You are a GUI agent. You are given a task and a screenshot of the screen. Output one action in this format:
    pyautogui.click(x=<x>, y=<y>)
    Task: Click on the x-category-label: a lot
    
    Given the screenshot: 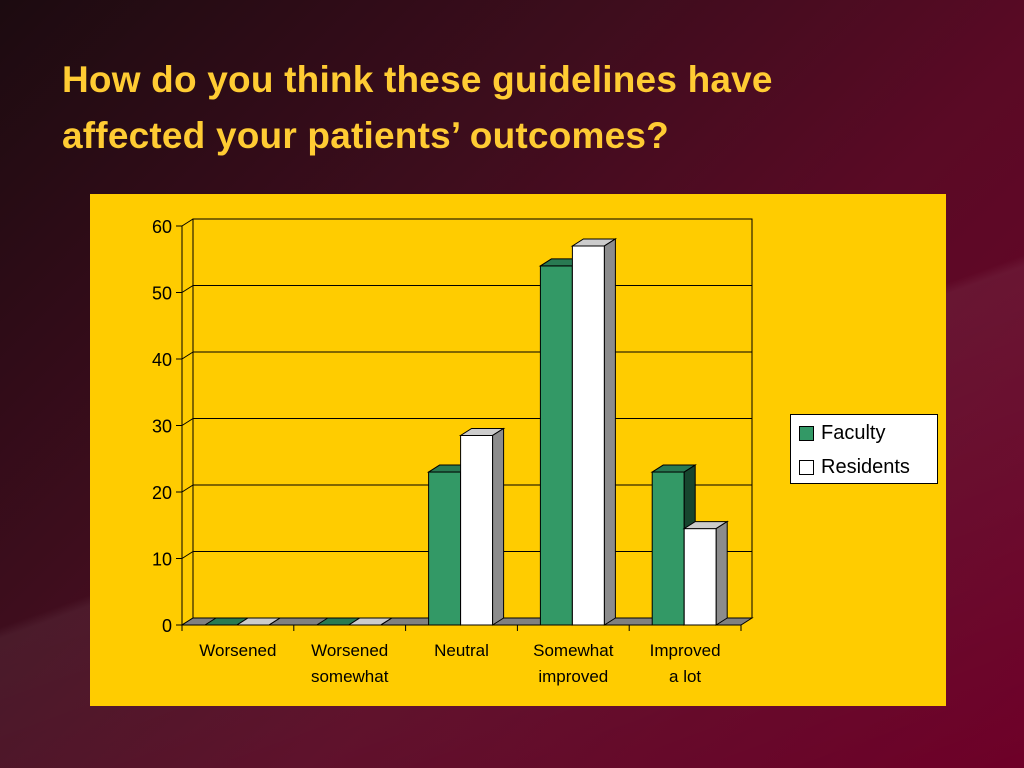 What is the action you would take?
    pyautogui.click(x=685, y=676)
    